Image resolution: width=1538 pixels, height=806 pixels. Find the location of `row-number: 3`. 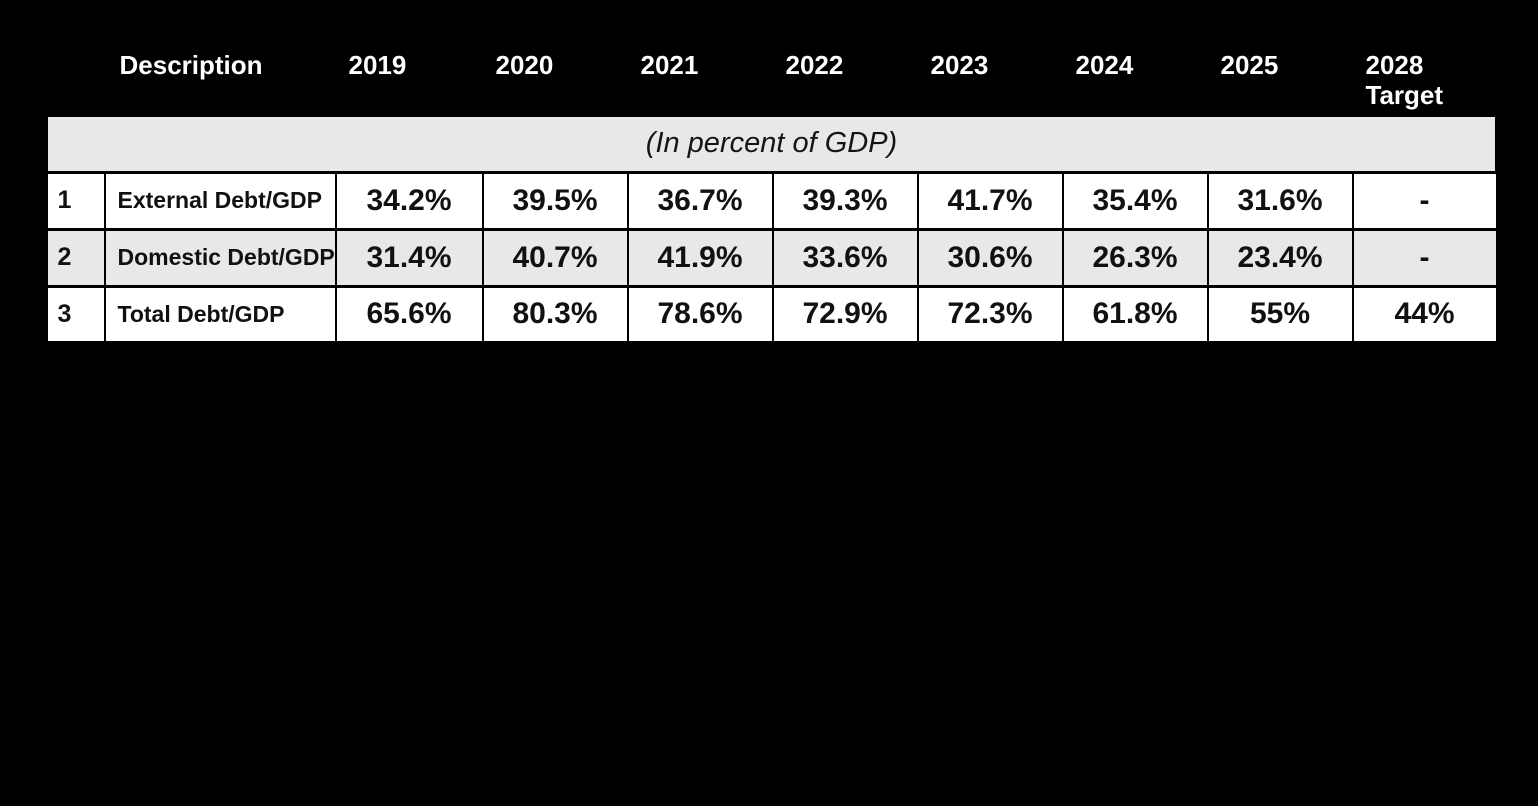

row-number: 3 is located at coordinates (75, 314).